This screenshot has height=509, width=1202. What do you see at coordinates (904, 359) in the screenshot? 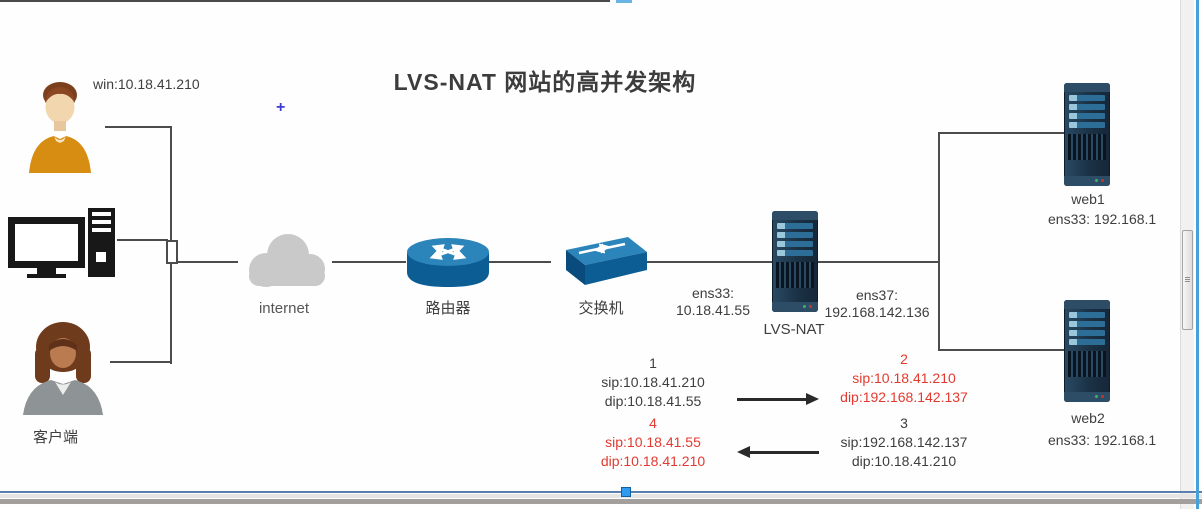
I see `flow-2-step: 2` at bounding box center [904, 359].